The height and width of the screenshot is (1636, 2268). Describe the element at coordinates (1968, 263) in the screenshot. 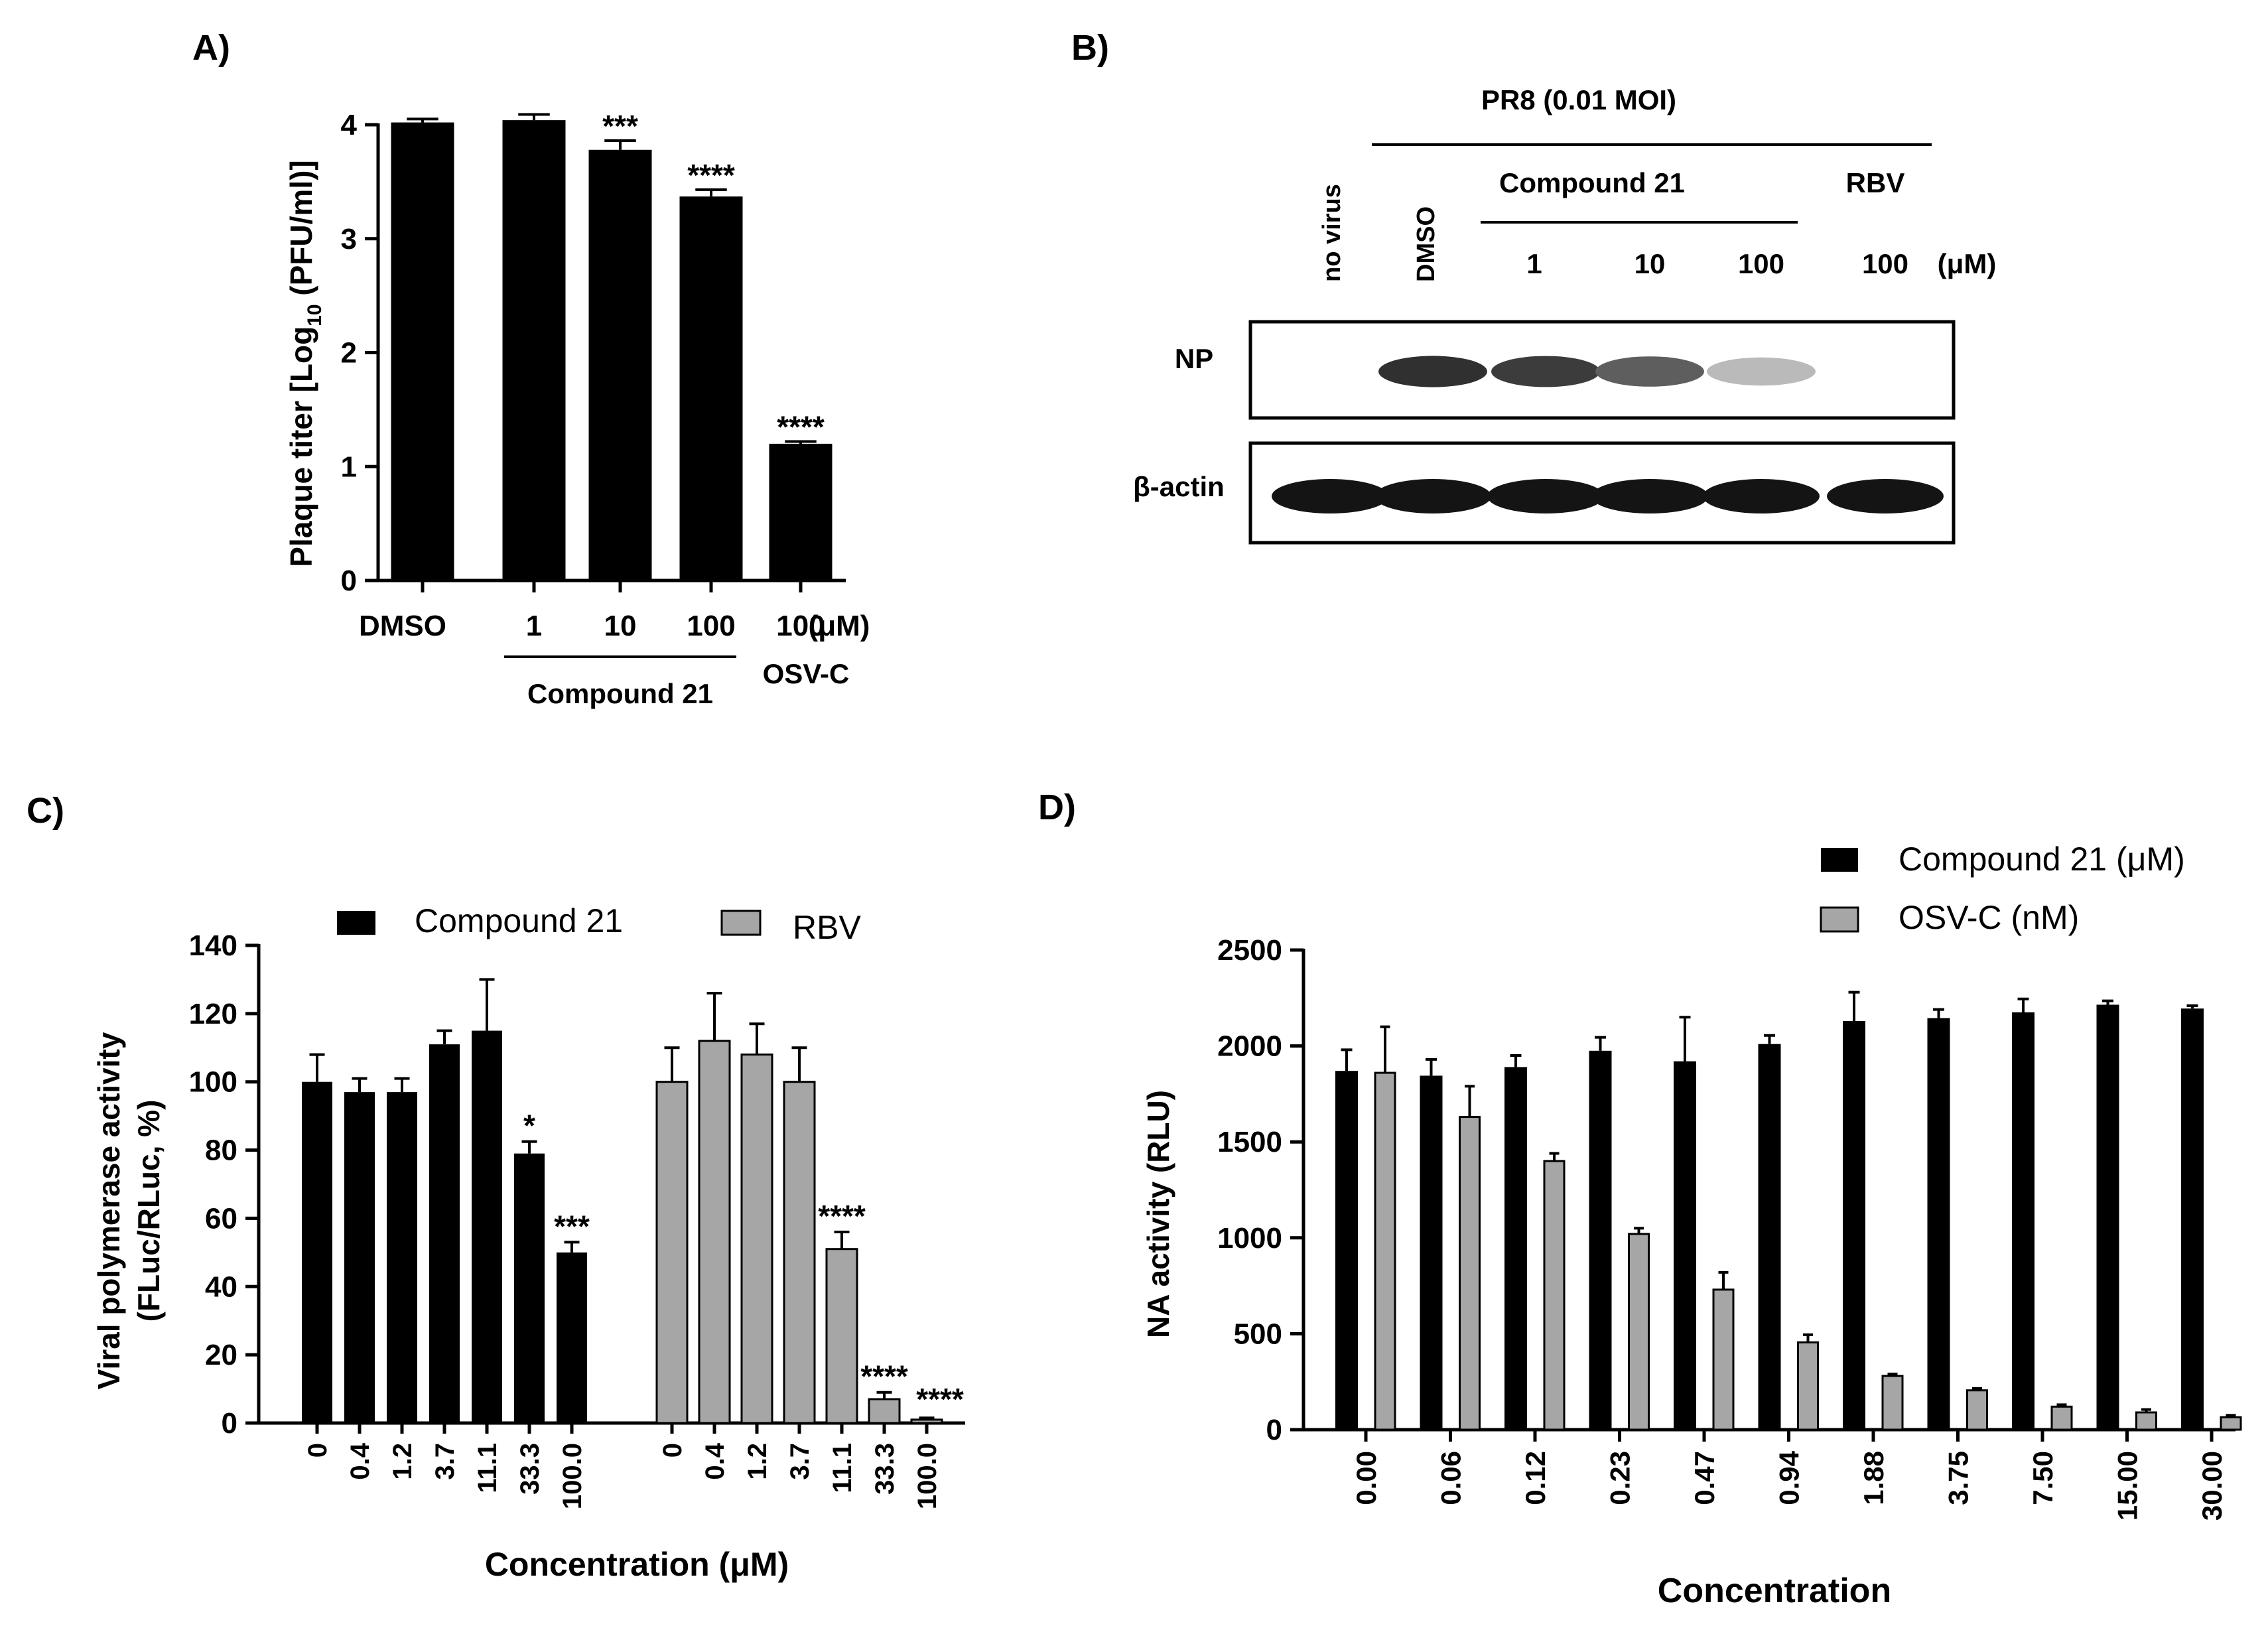

I see `western-unit: (μM)` at that location.